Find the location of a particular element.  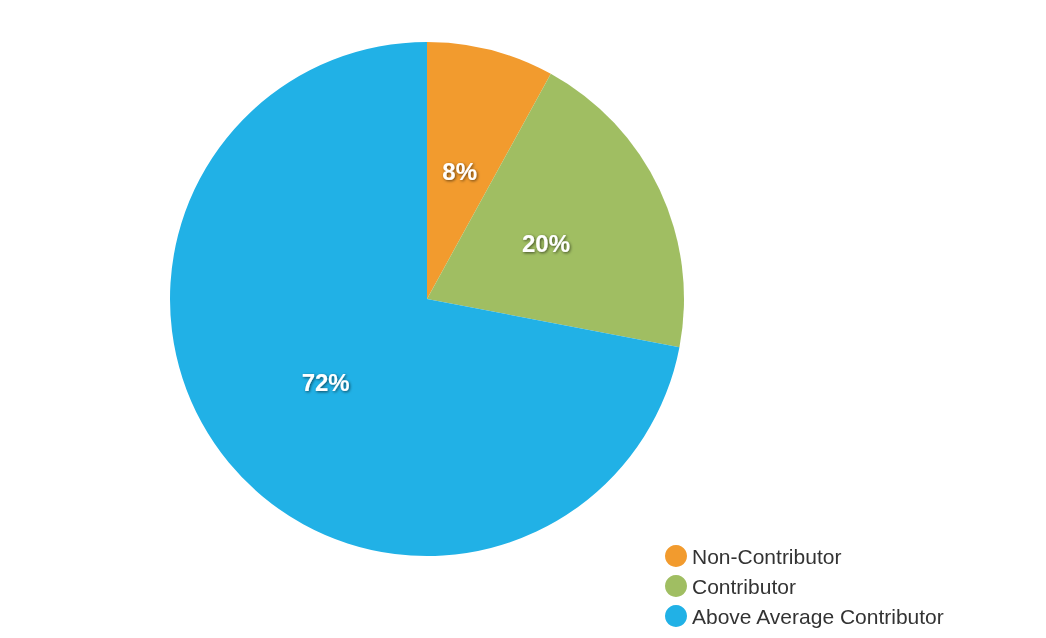

legend-label: Contributor is located at coordinates (744, 586).